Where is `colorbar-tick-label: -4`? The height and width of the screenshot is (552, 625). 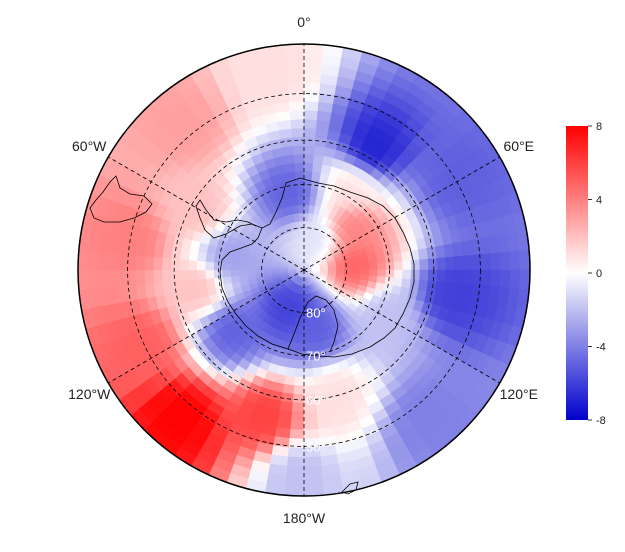 colorbar-tick-label: -4 is located at coordinates (601, 348).